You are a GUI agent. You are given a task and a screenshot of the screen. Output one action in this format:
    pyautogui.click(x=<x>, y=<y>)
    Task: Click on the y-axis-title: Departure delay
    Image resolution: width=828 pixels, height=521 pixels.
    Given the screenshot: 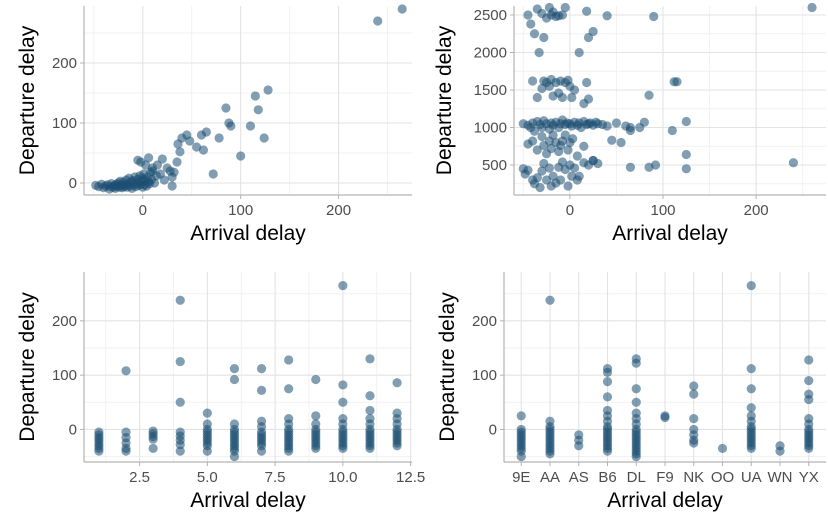 What is the action you would take?
    pyautogui.click(x=447, y=367)
    